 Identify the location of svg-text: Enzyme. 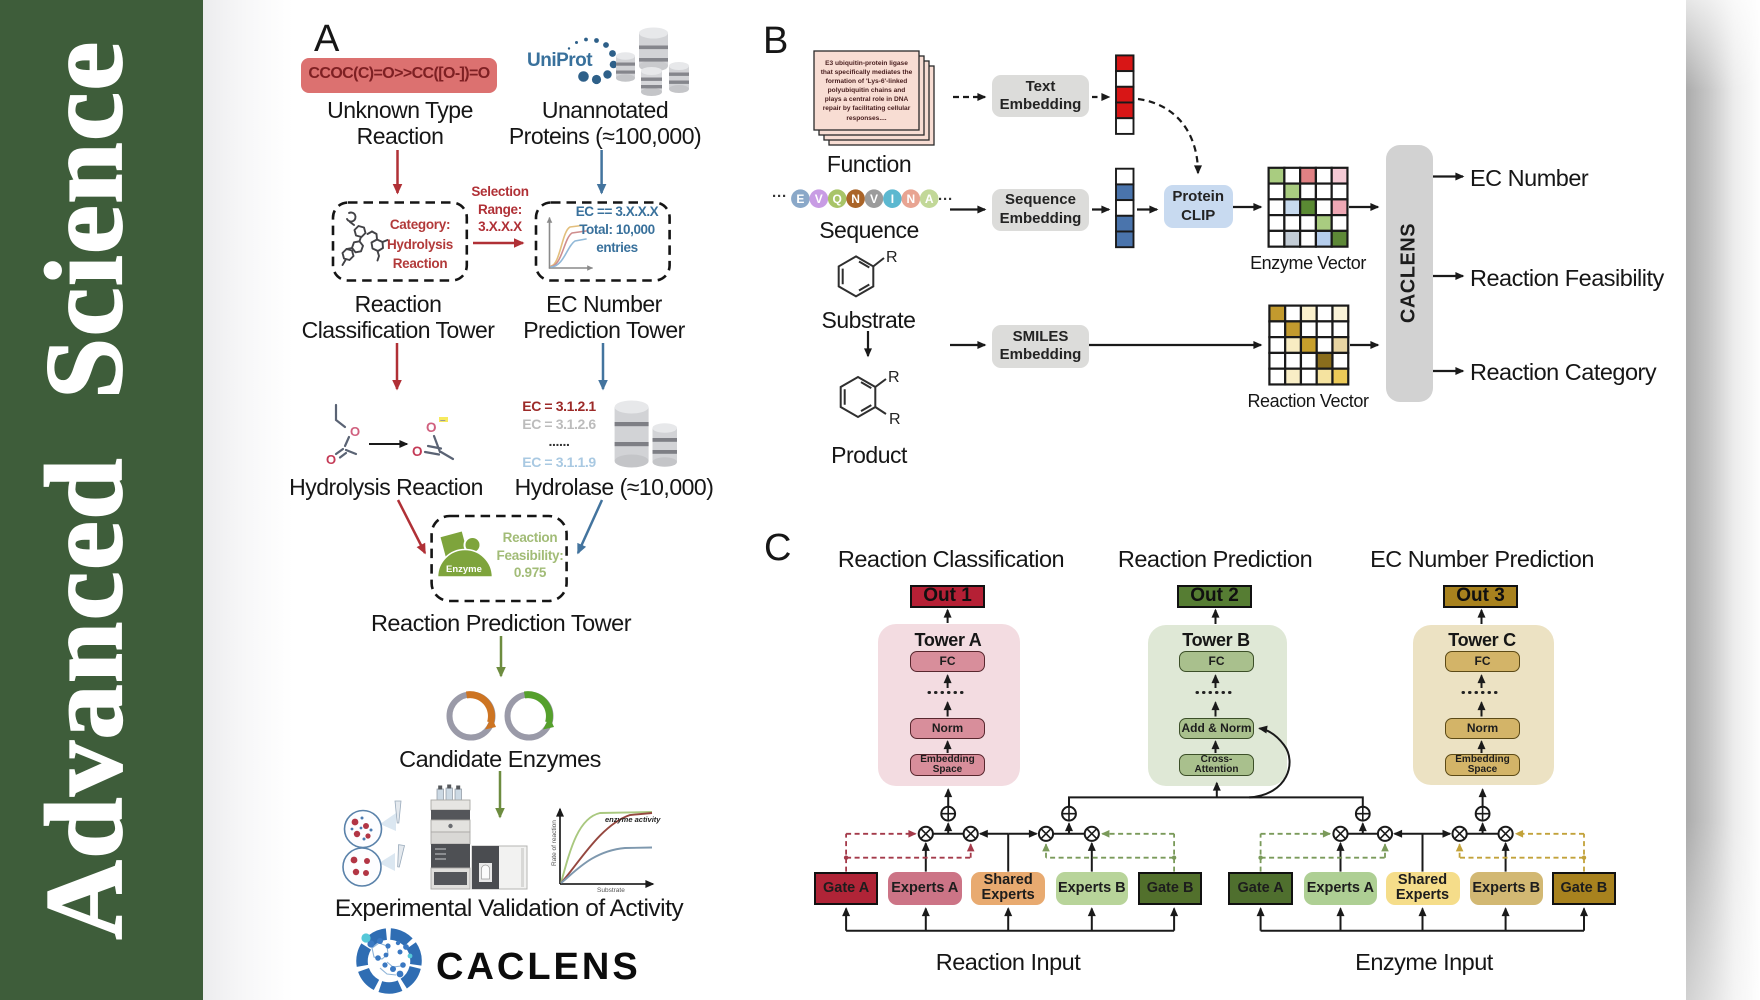
(464, 569).